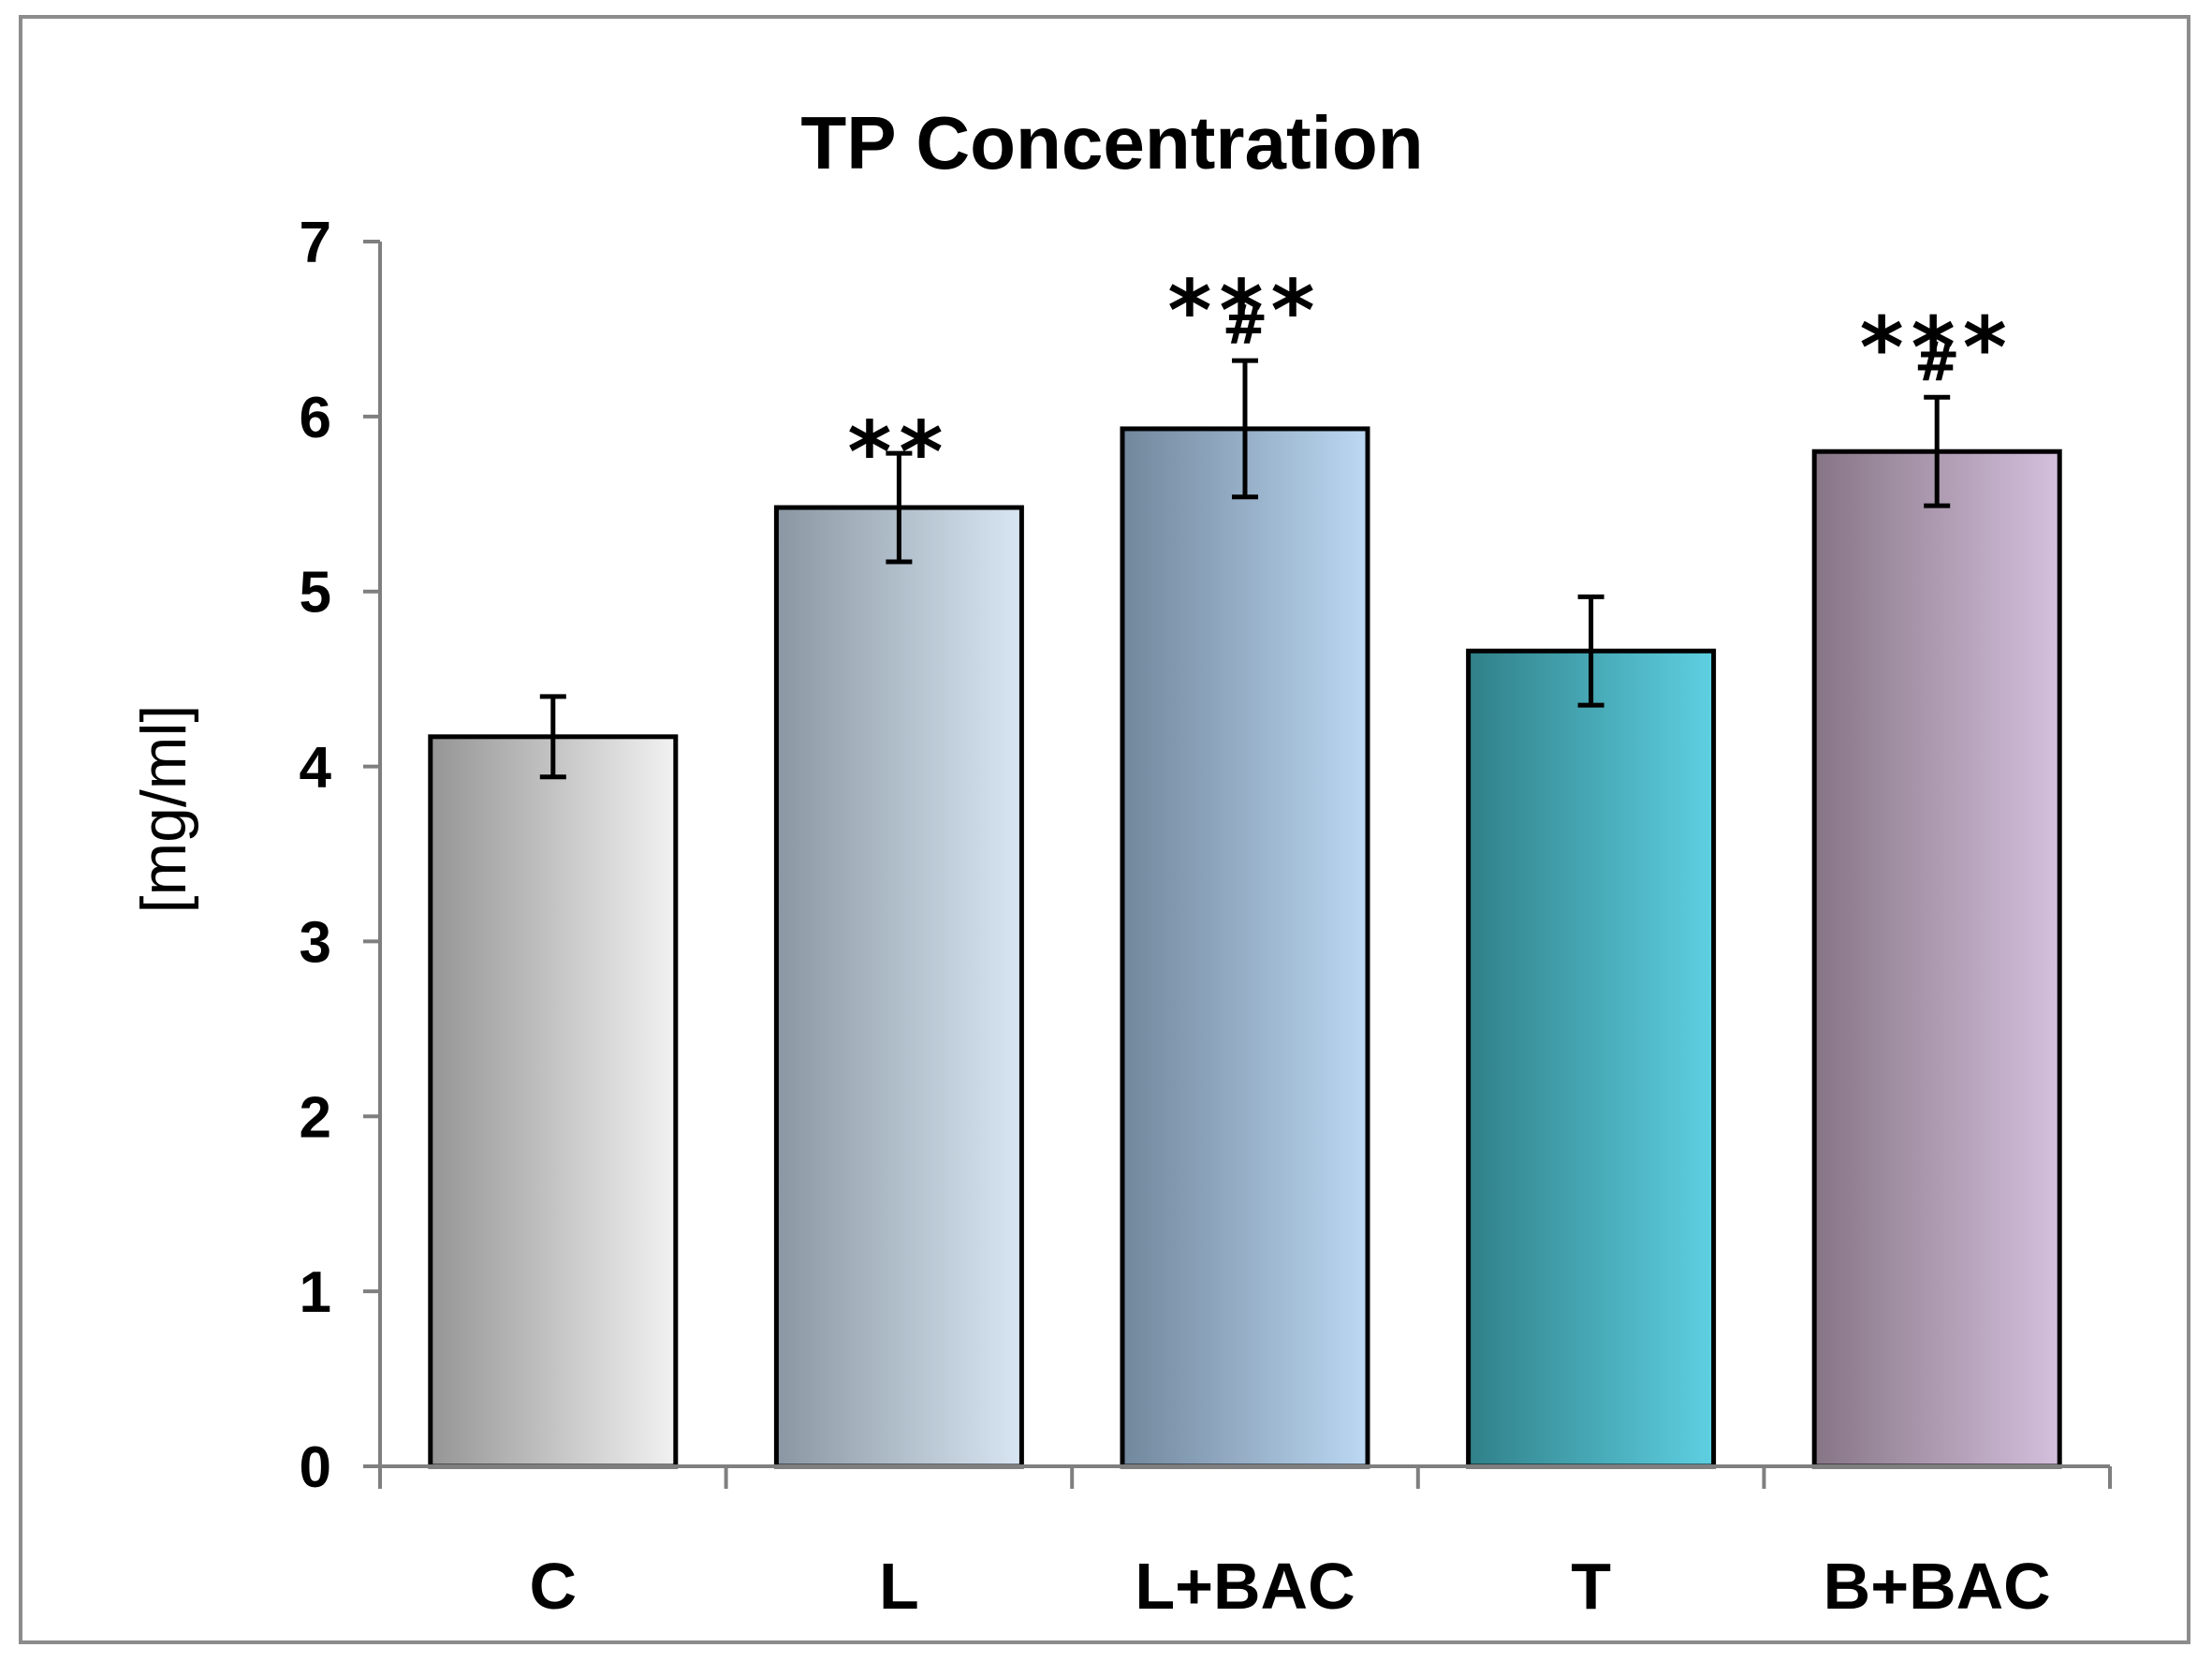 The height and width of the screenshot is (1662, 2212). I want to click on x-tick-label: L, so click(899, 1586).